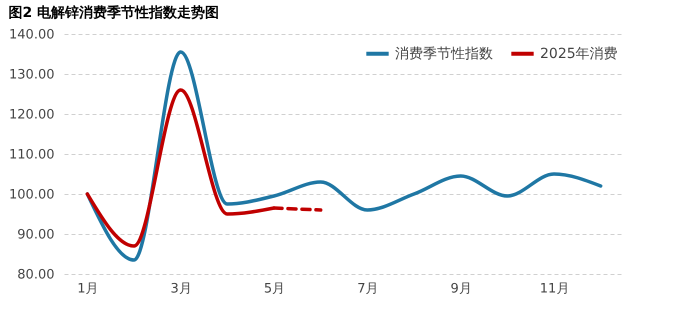 This screenshot has height=331, width=687. Describe the element at coordinates (35, 235) in the screenshot. I see `y-tick-label: 90.00` at that location.